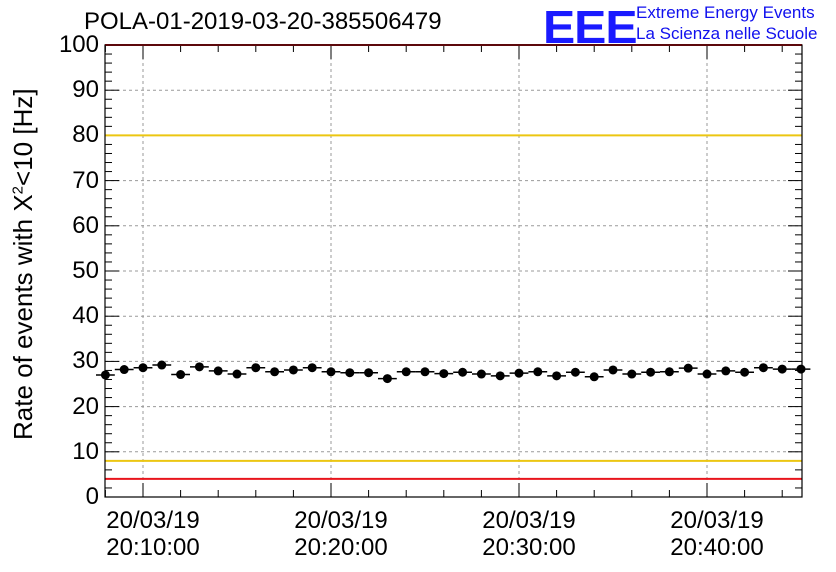 The image size is (836, 572). What do you see at coordinates (85, 90) in the screenshot?
I see `y-tick-label: 90` at bounding box center [85, 90].